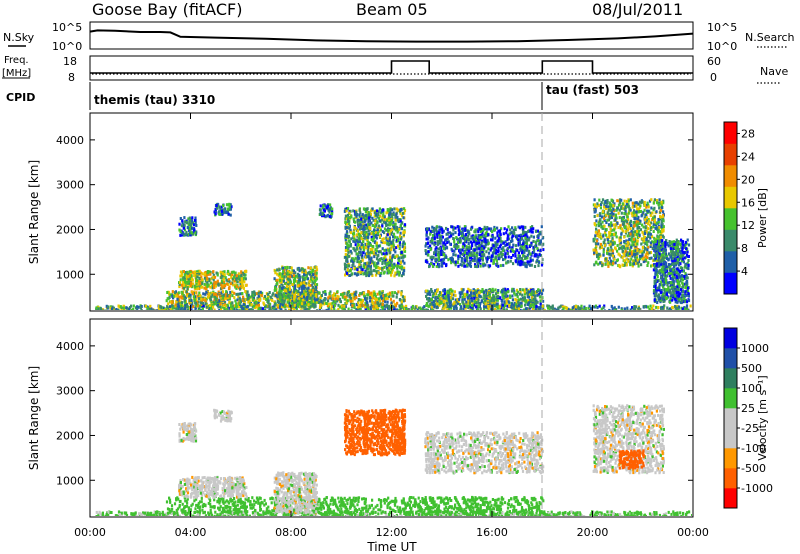 This screenshot has height=554, width=800. Describe the element at coordinates (770, 37) in the screenshot. I see `nsearch-label: N.Search` at that location.